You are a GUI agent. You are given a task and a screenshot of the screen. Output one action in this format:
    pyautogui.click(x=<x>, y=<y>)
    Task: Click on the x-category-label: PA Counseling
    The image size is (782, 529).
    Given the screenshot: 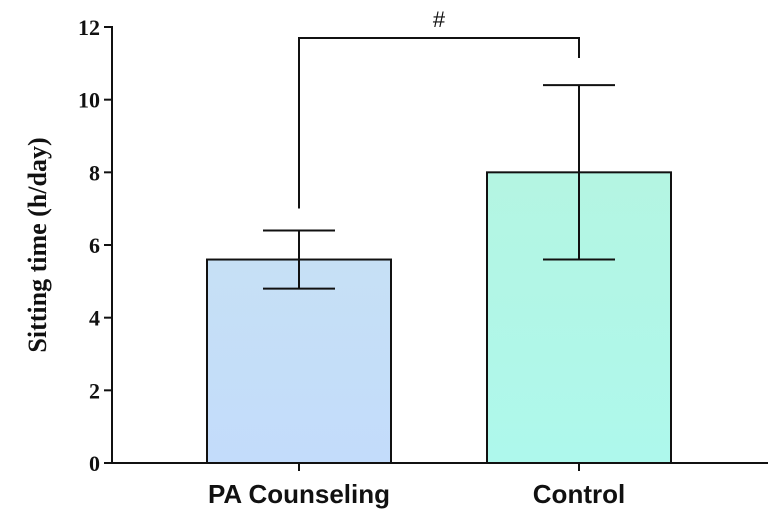 What is the action you would take?
    pyautogui.click(x=299, y=494)
    